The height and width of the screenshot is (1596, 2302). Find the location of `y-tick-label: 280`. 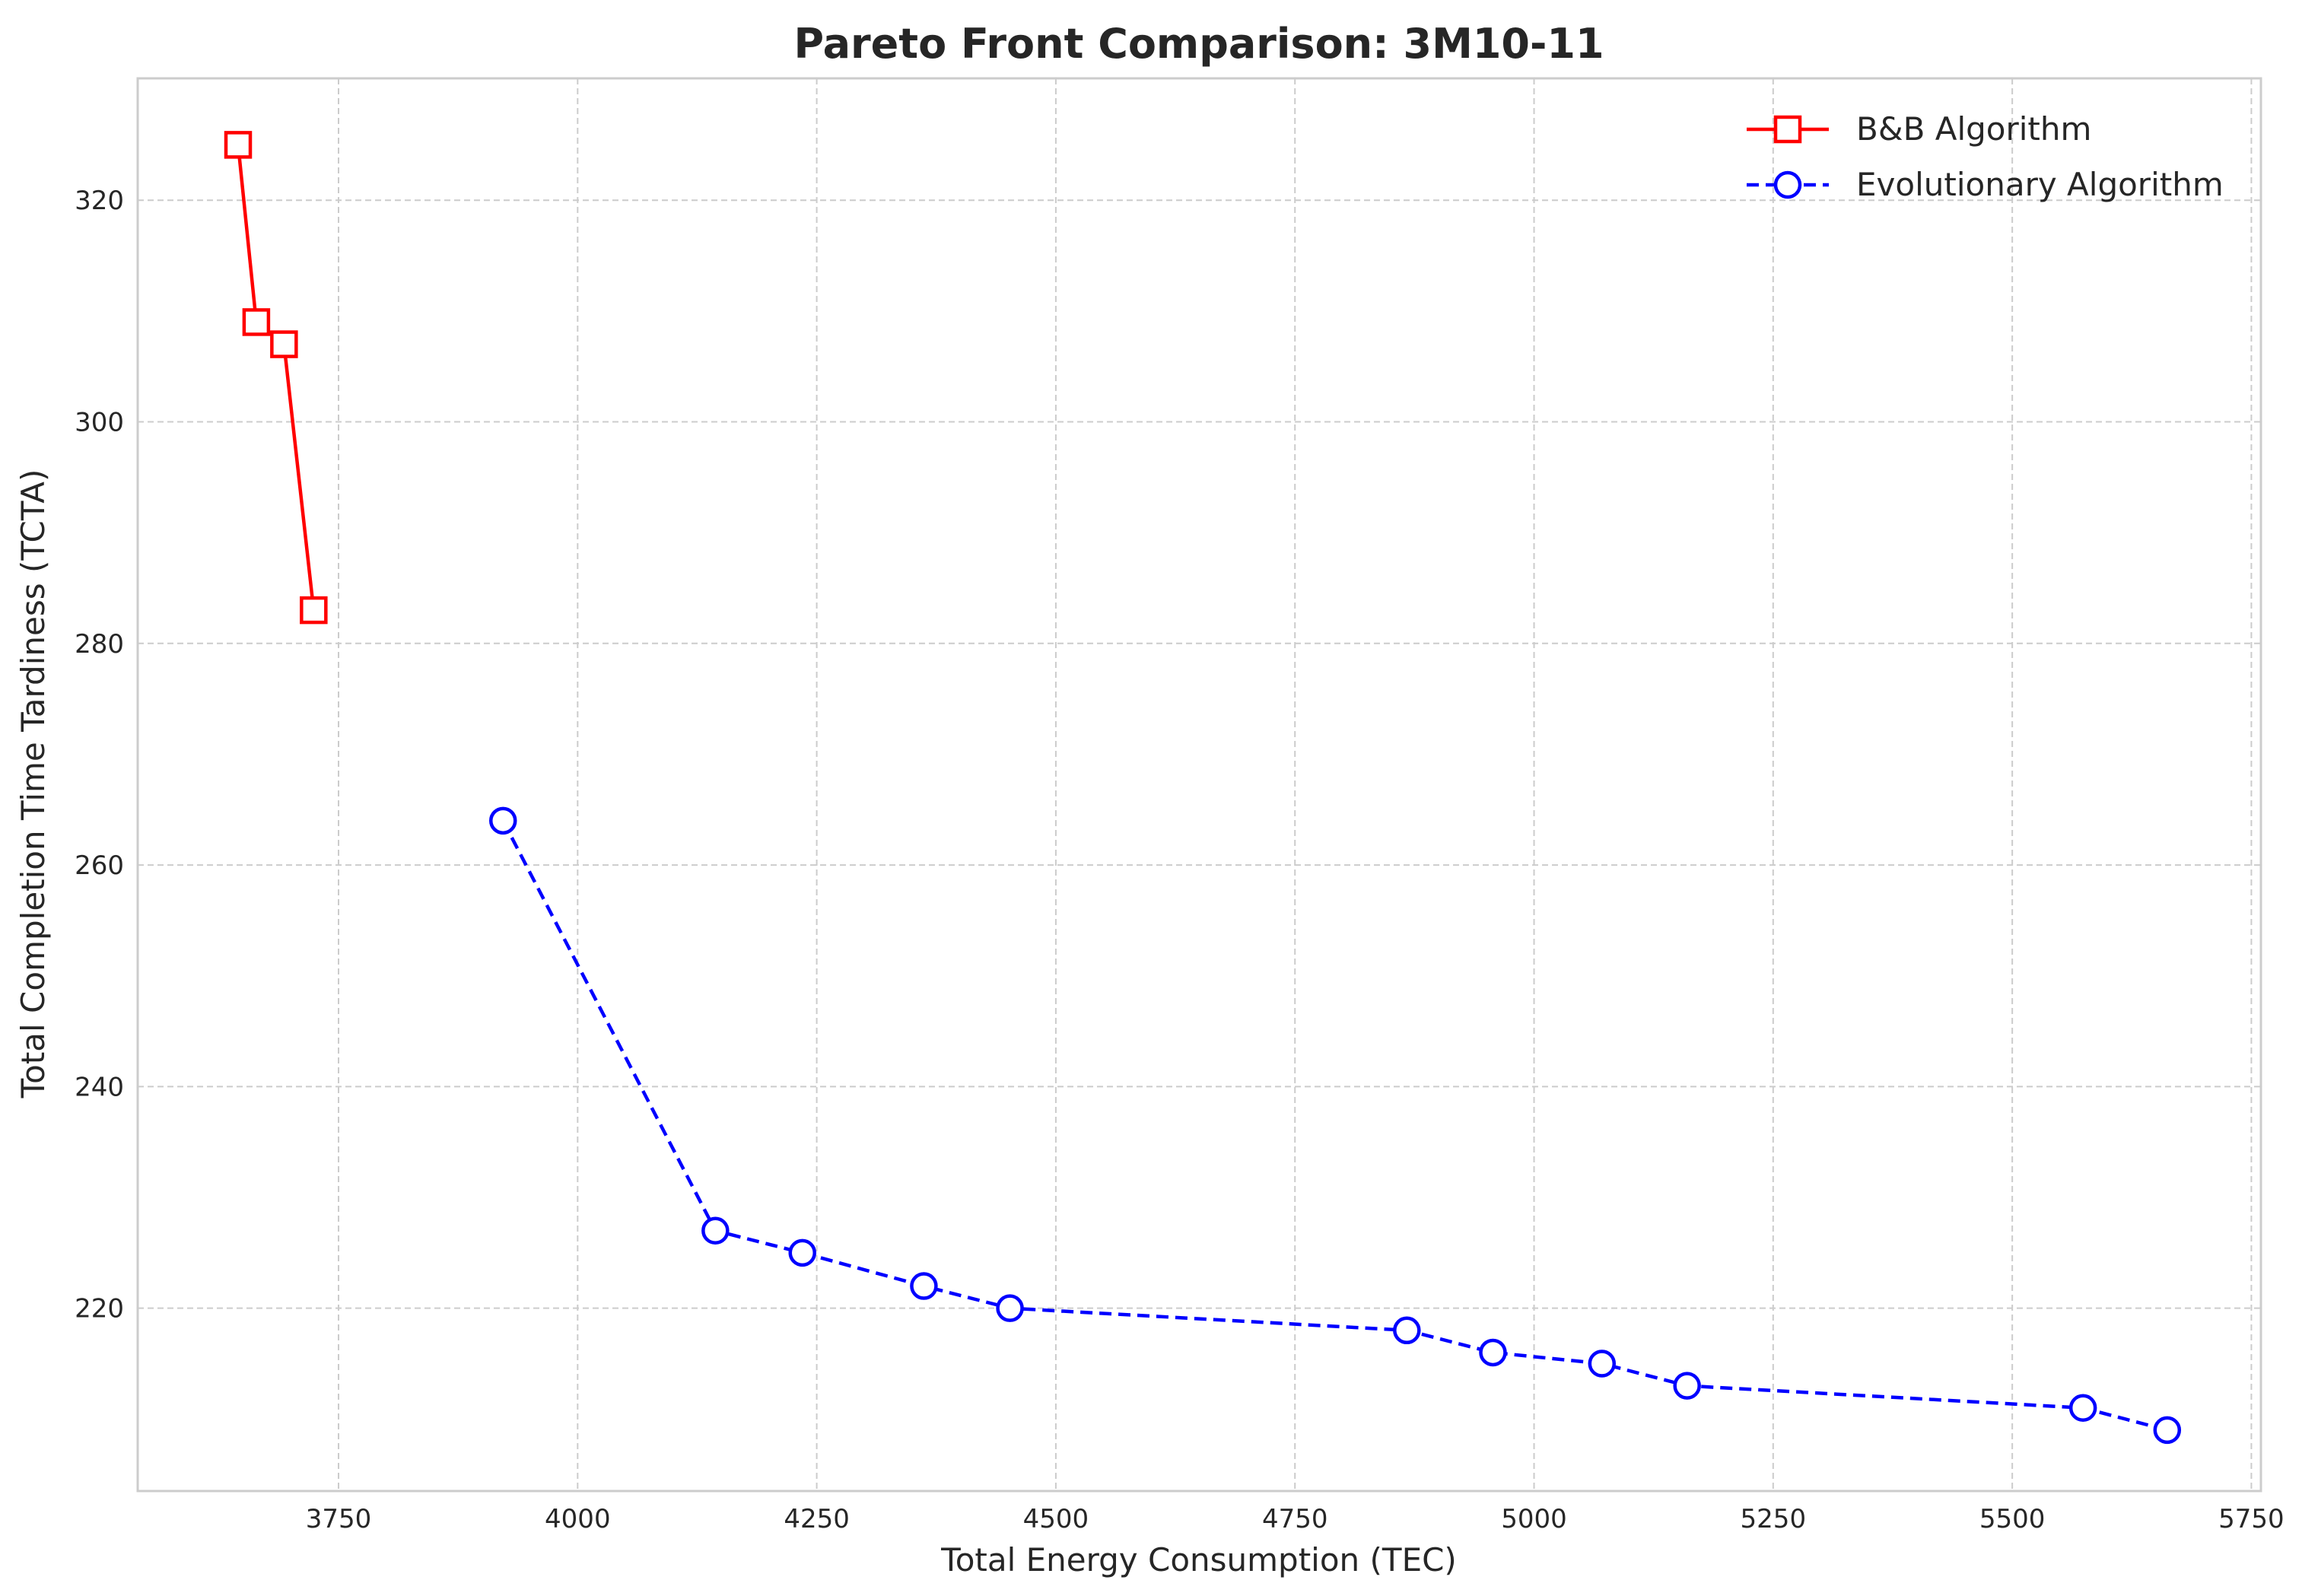

y-tick-label: 280 is located at coordinates (100, 644).